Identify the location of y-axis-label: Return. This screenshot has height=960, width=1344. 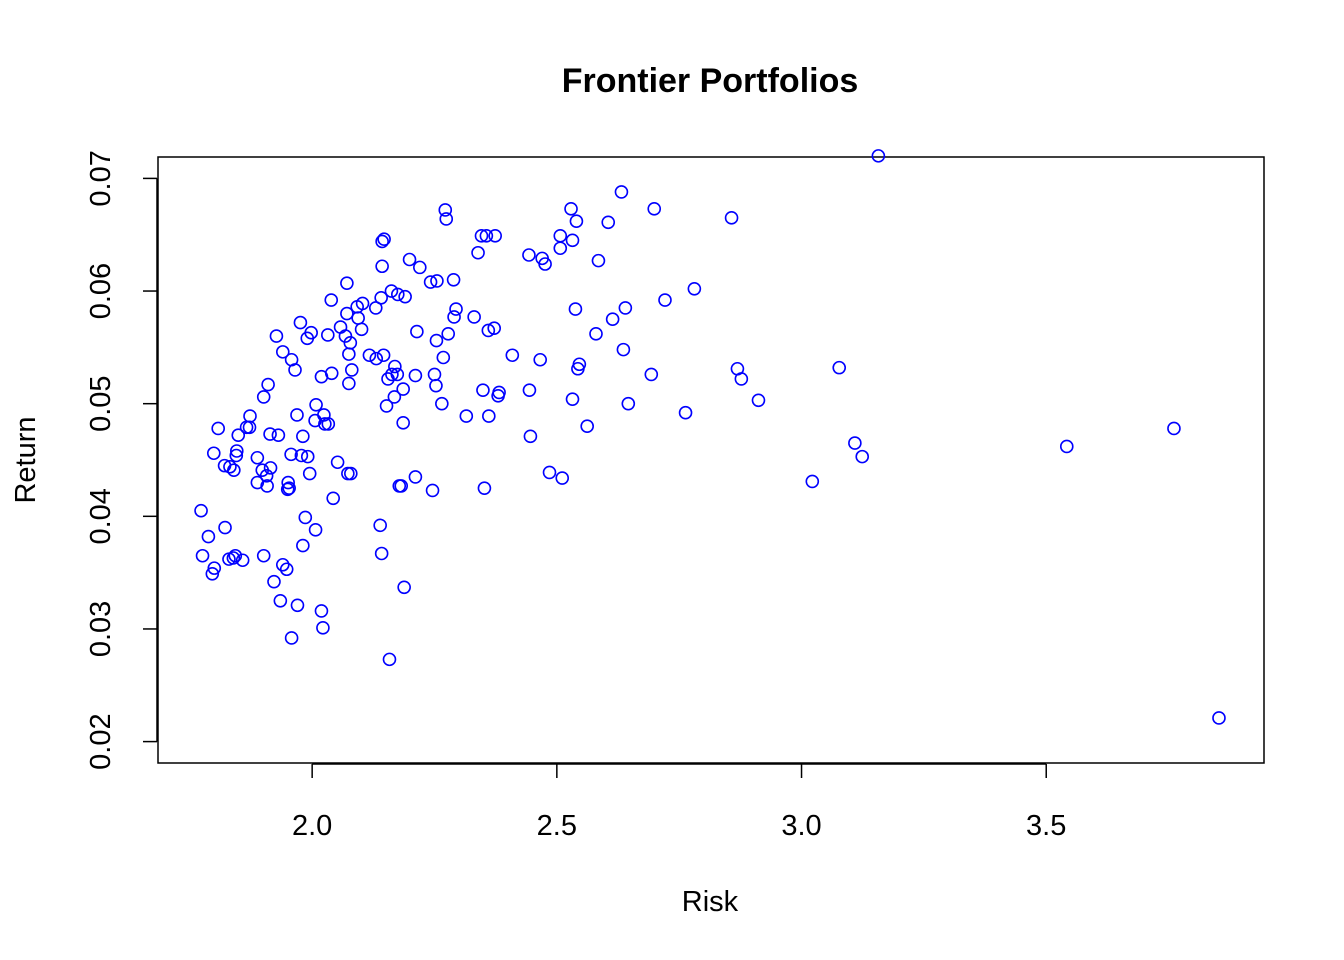
(26, 459).